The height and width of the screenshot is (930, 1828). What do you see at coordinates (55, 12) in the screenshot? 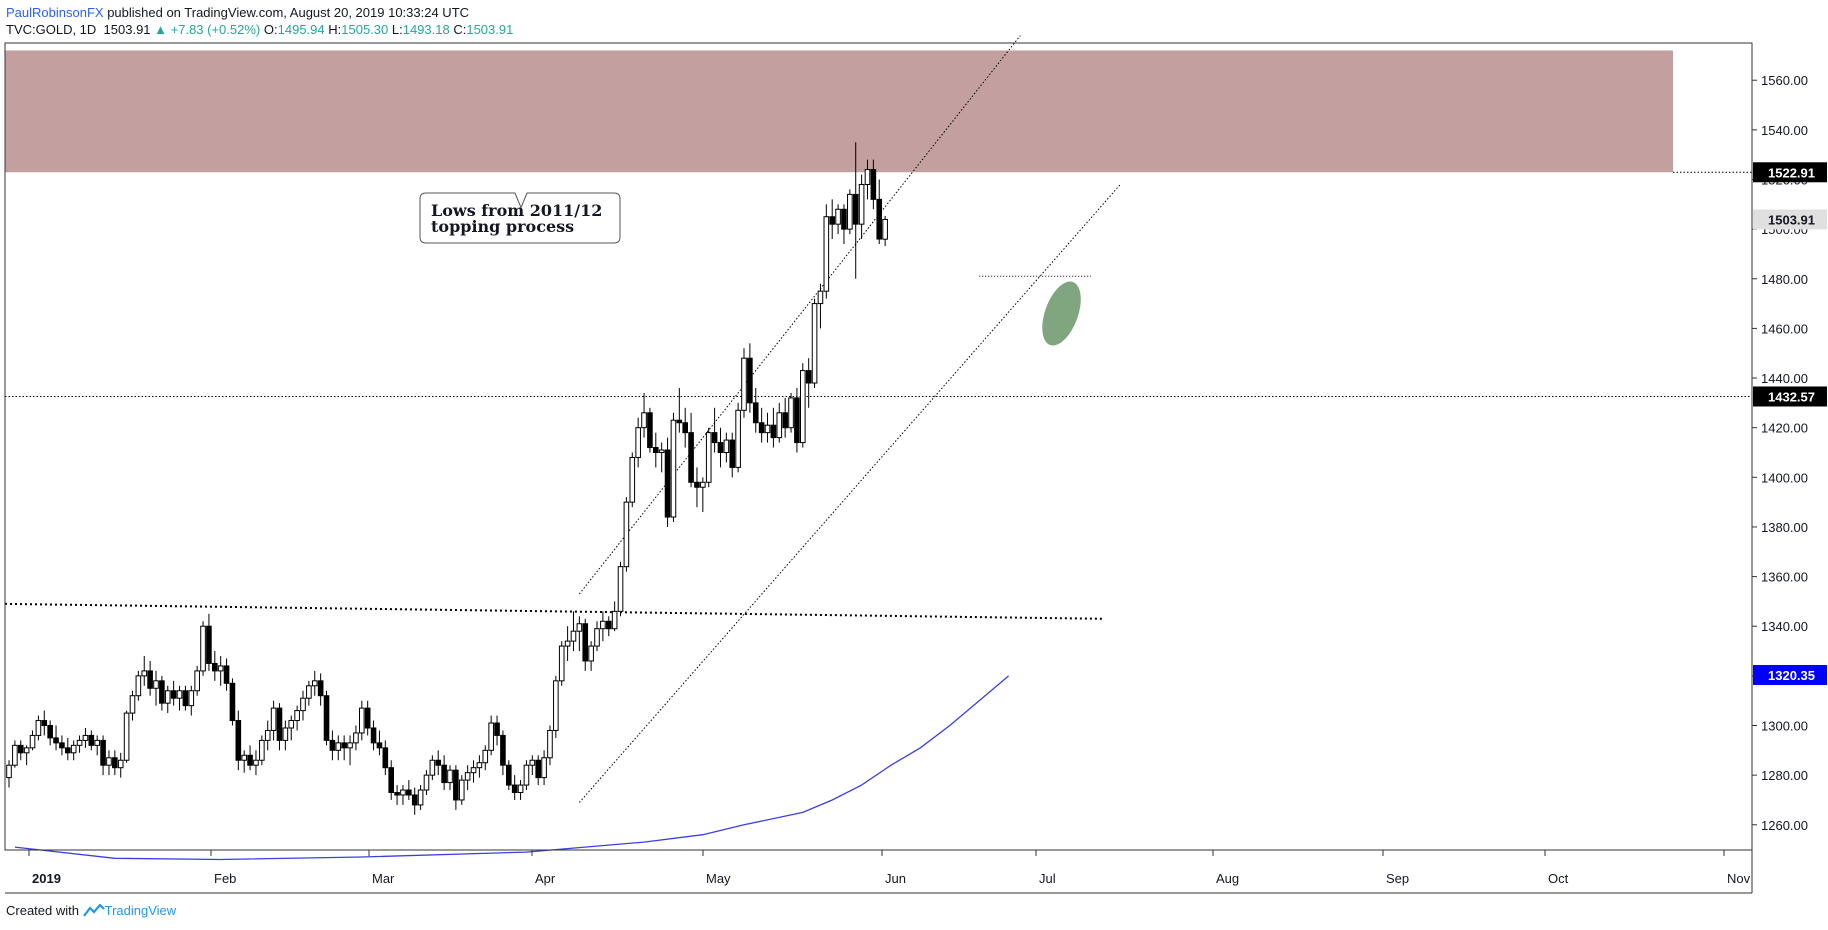
I see `author-link: PaulRobinsonFX` at bounding box center [55, 12].